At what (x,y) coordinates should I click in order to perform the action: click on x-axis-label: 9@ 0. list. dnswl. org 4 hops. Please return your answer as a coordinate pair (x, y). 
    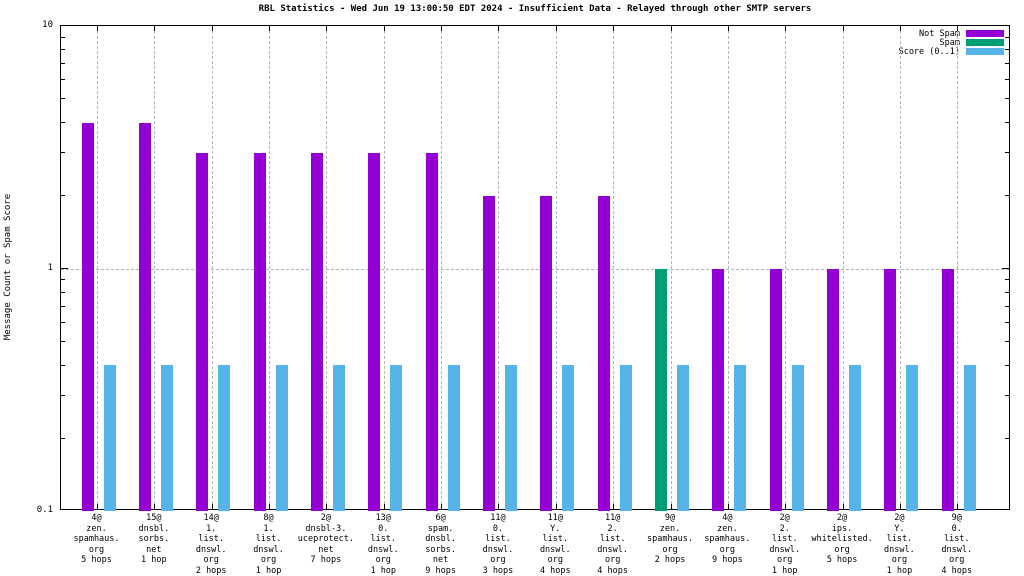
    Looking at the image, I should click on (957, 544).